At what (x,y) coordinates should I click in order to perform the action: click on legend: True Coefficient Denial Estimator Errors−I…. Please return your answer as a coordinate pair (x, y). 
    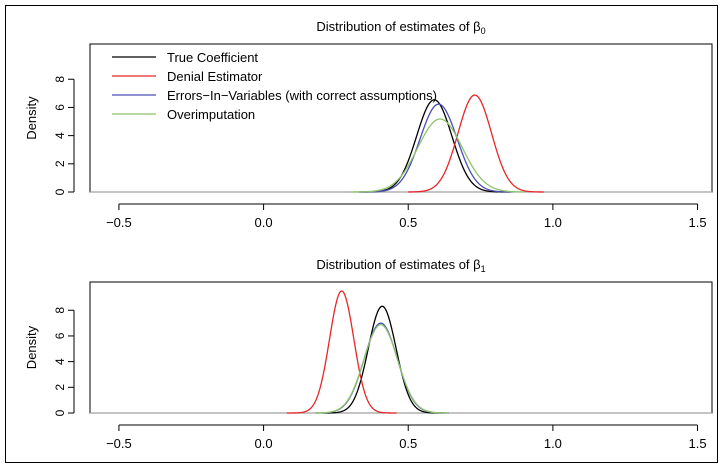
    Looking at the image, I should click on (274, 86).